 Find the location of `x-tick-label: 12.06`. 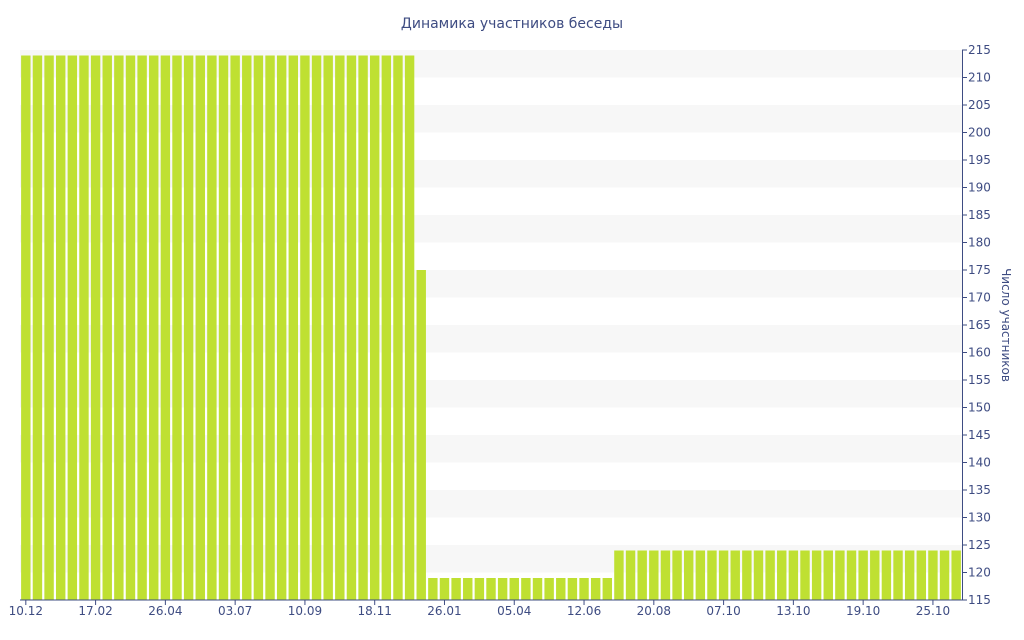

x-tick-label: 12.06 is located at coordinates (584, 611).